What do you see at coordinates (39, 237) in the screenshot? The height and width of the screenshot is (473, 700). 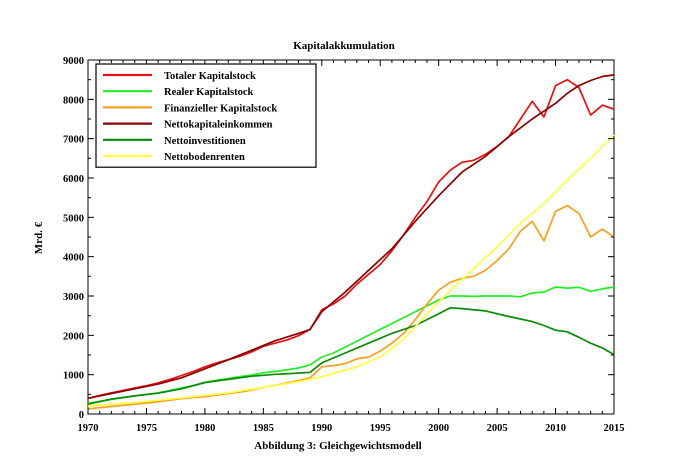 I see `y-axis-label: Mrd. €` at bounding box center [39, 237].